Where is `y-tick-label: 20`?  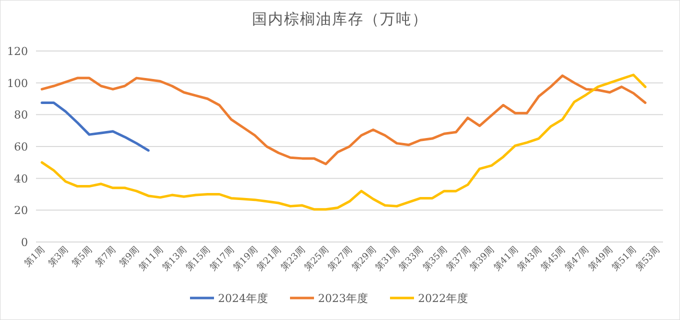
y-tick-label: 20 is located at coordinates (21, 211).